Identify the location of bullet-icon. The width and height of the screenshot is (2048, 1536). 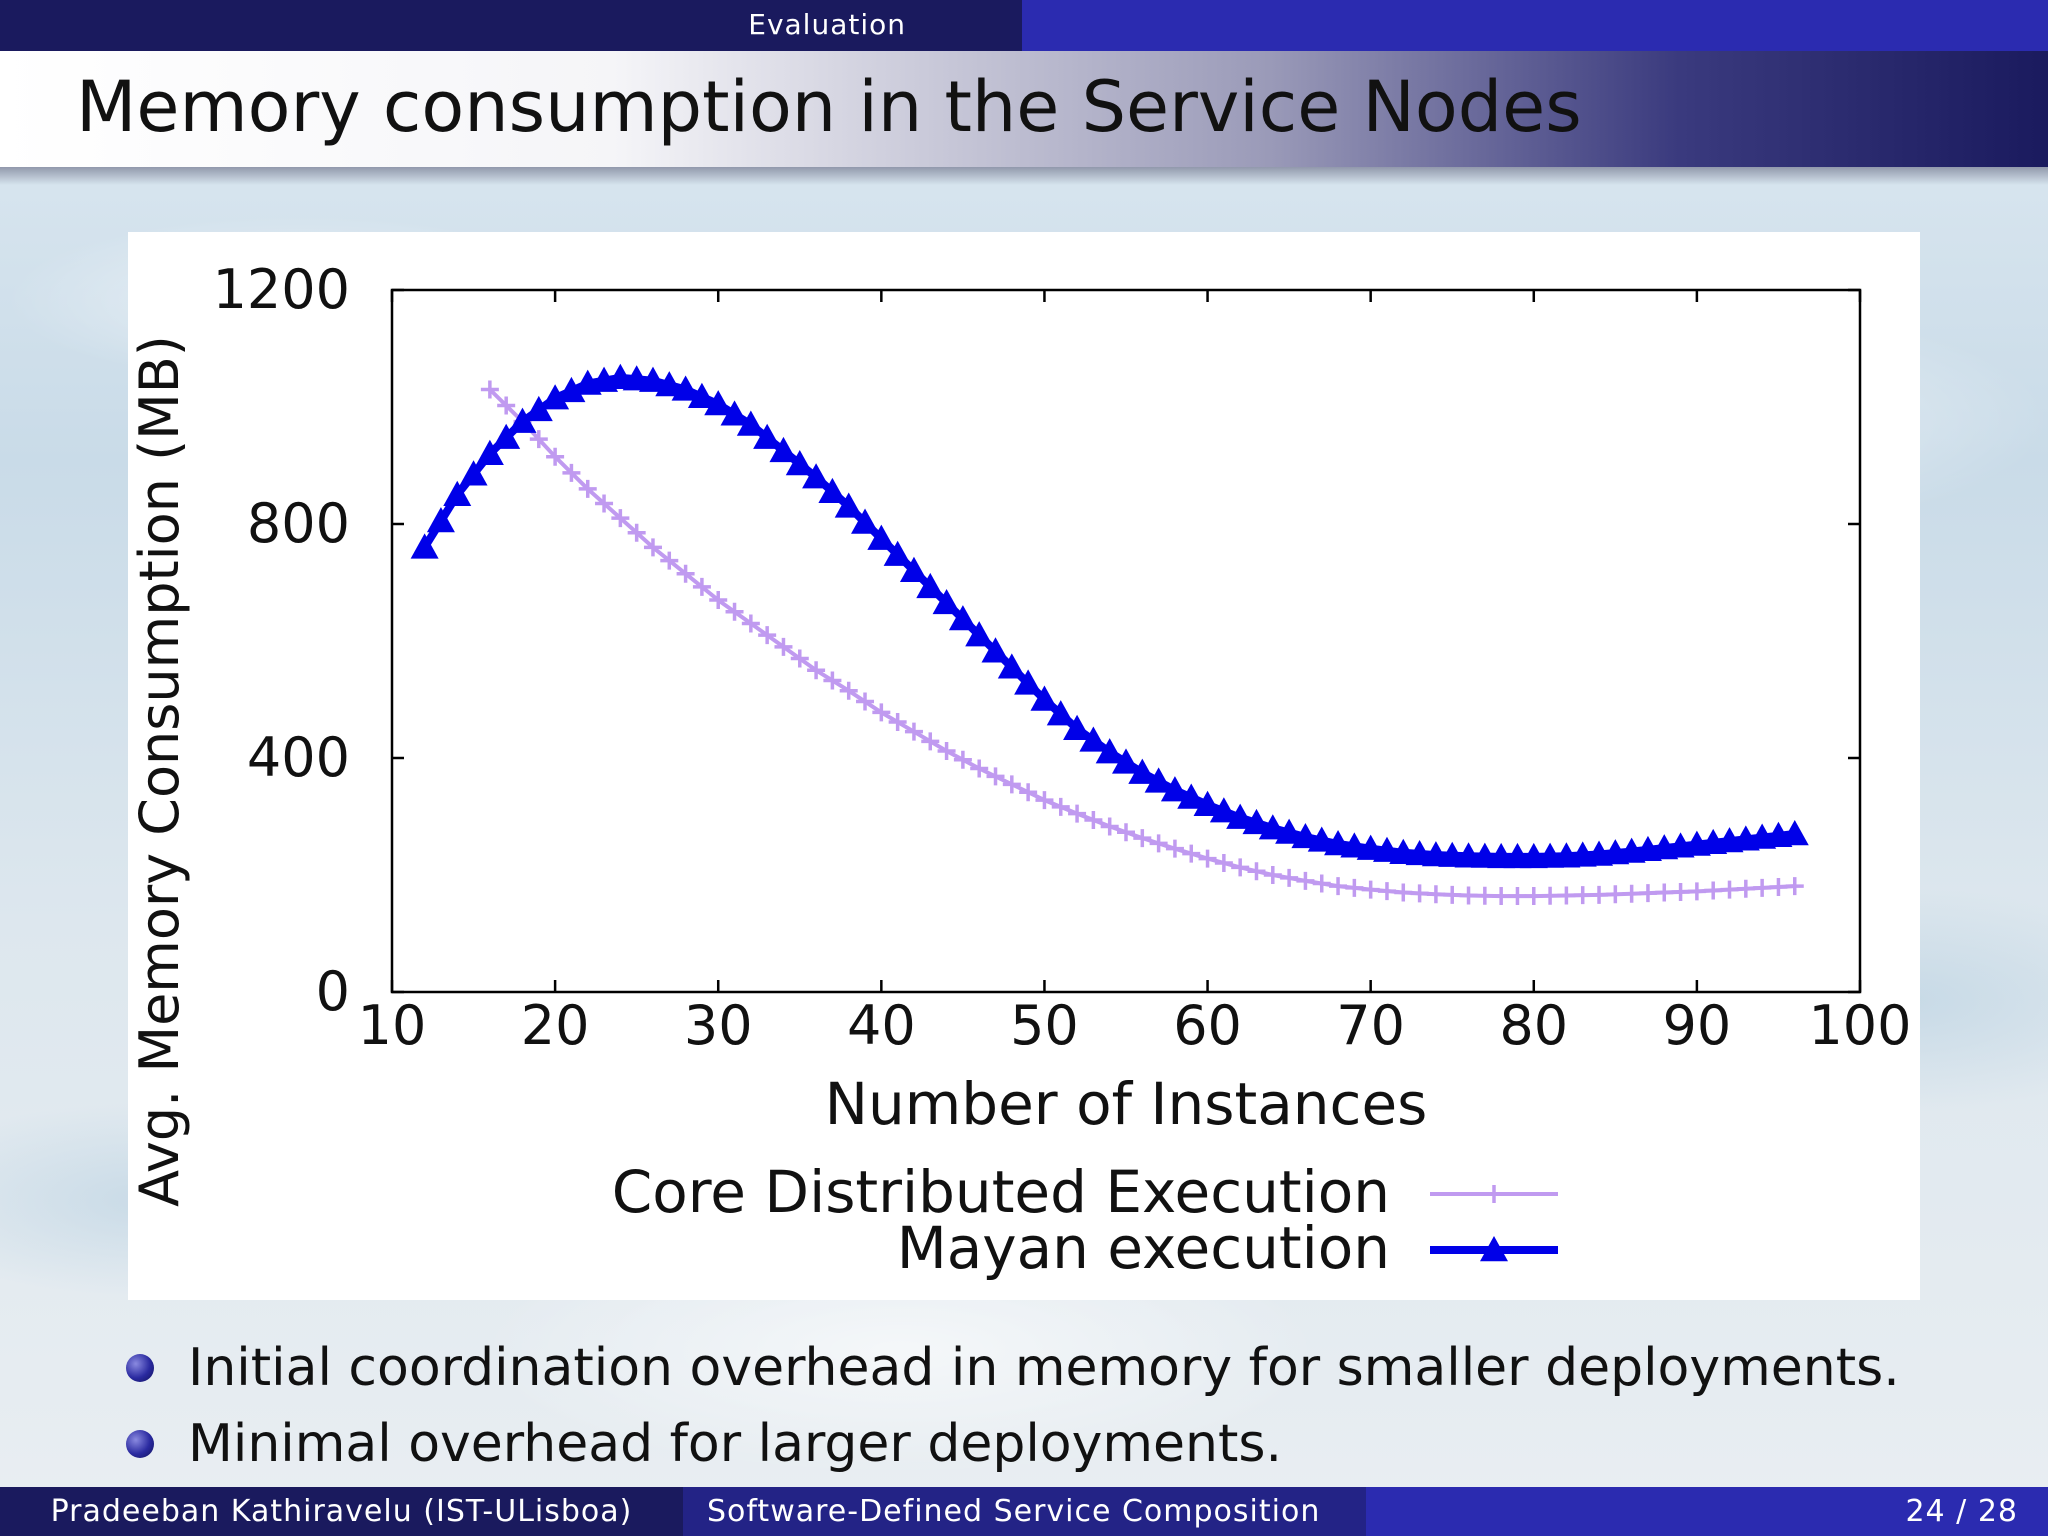
(140, 1368).